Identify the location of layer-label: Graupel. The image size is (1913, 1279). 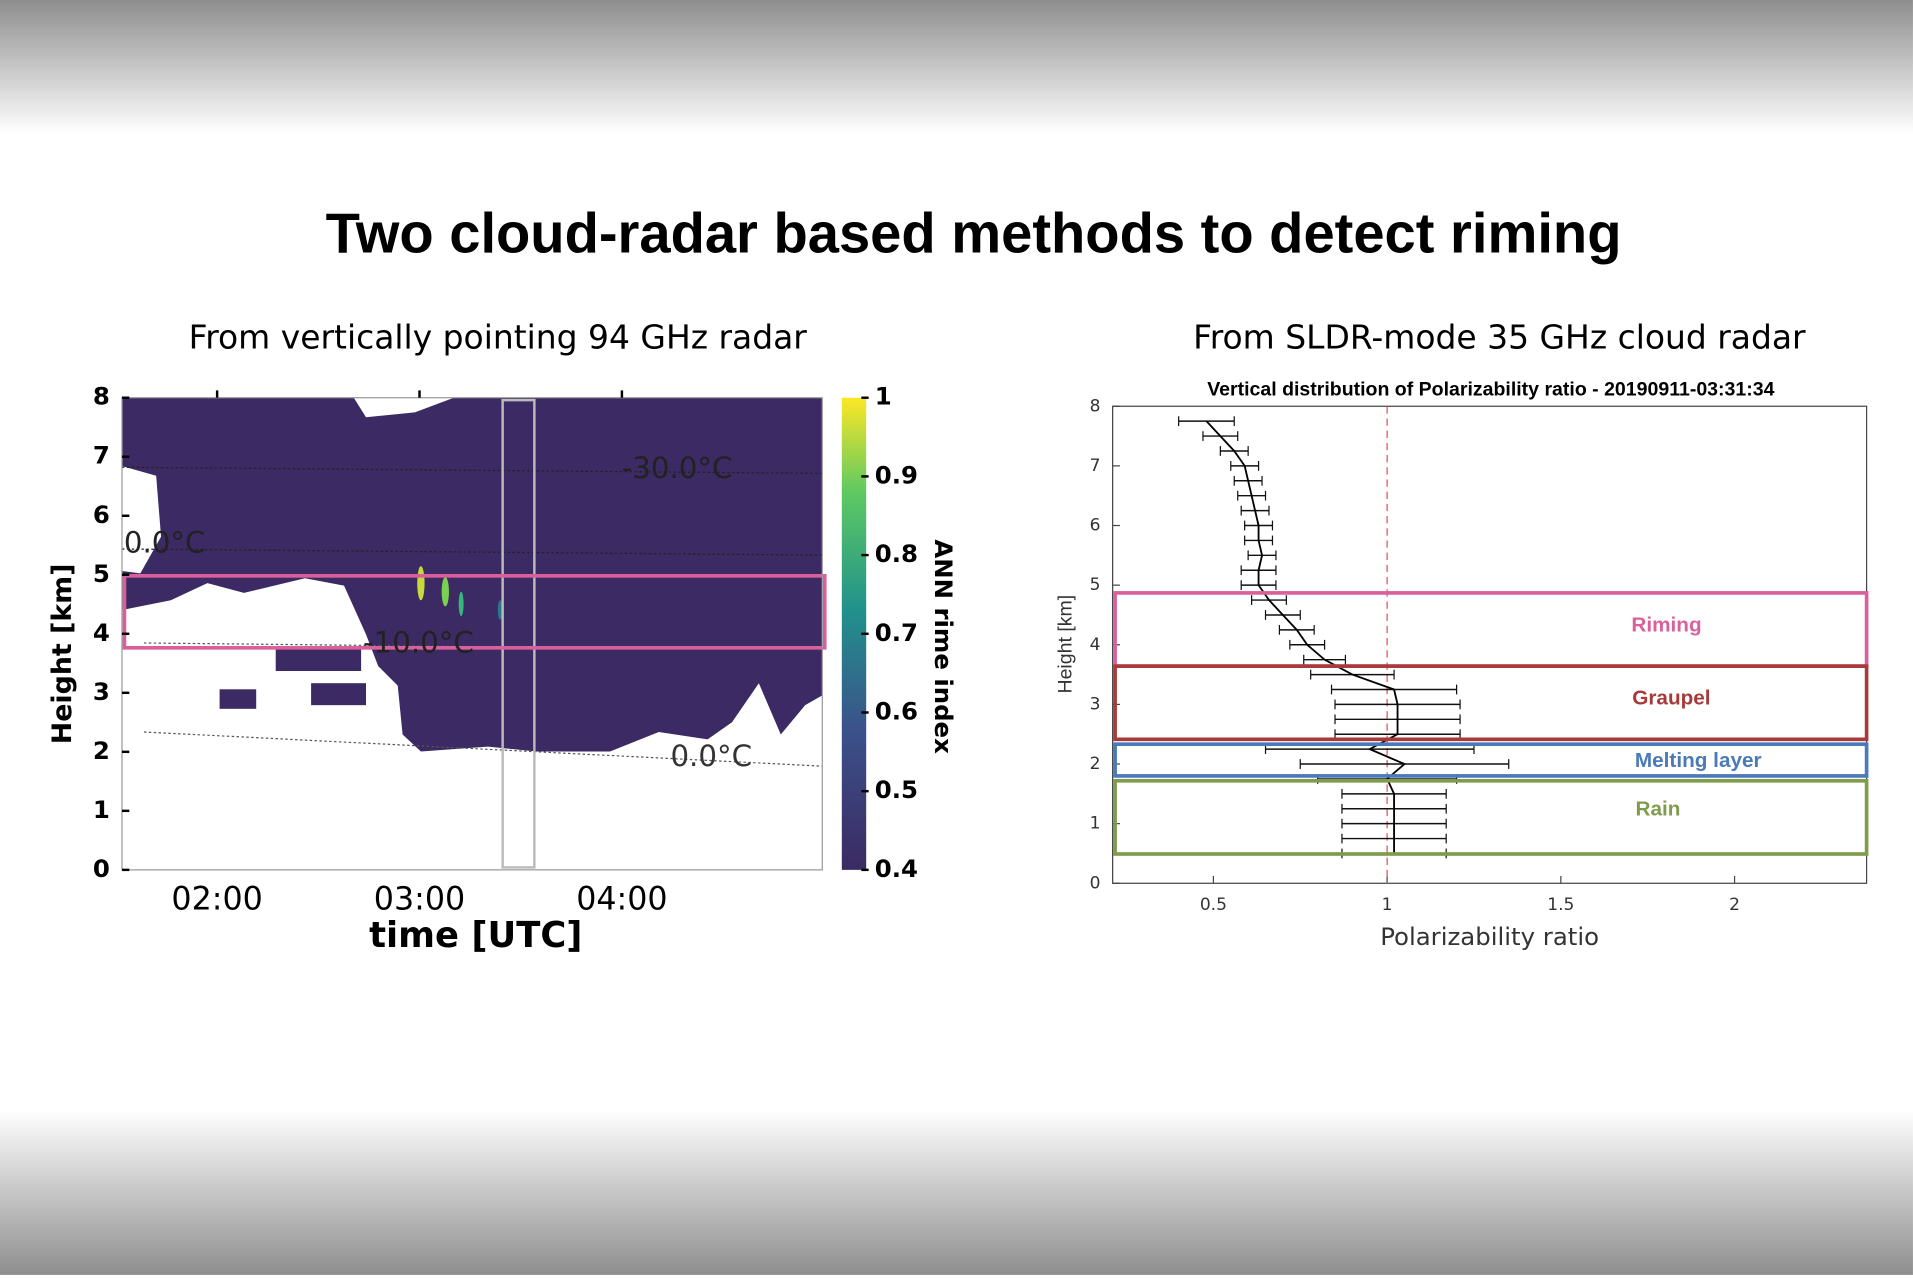
(1671, 698).